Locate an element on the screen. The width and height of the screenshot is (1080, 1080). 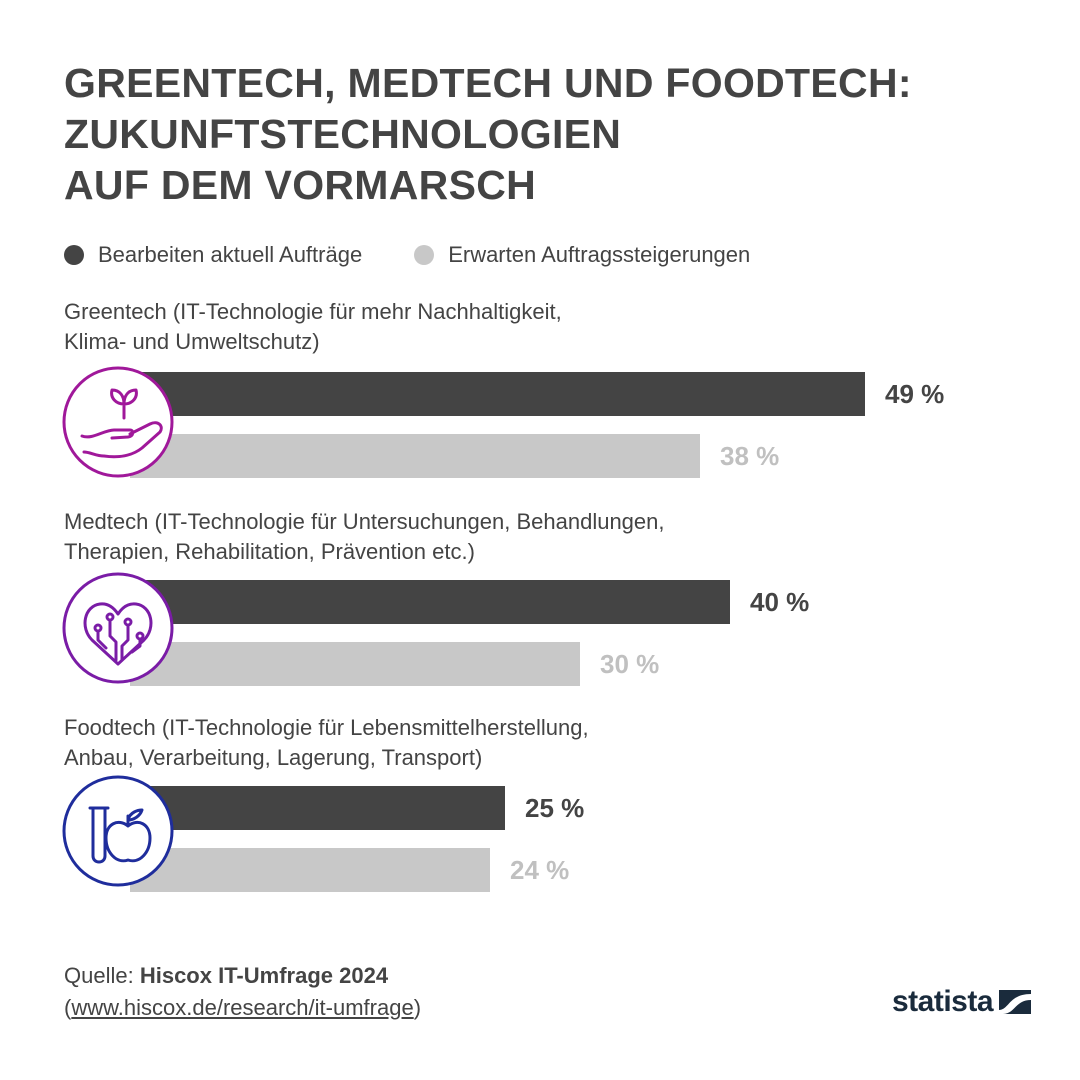
legend-label: Erwarten Auftragssteigerungen is located at coordinates (599, 254).